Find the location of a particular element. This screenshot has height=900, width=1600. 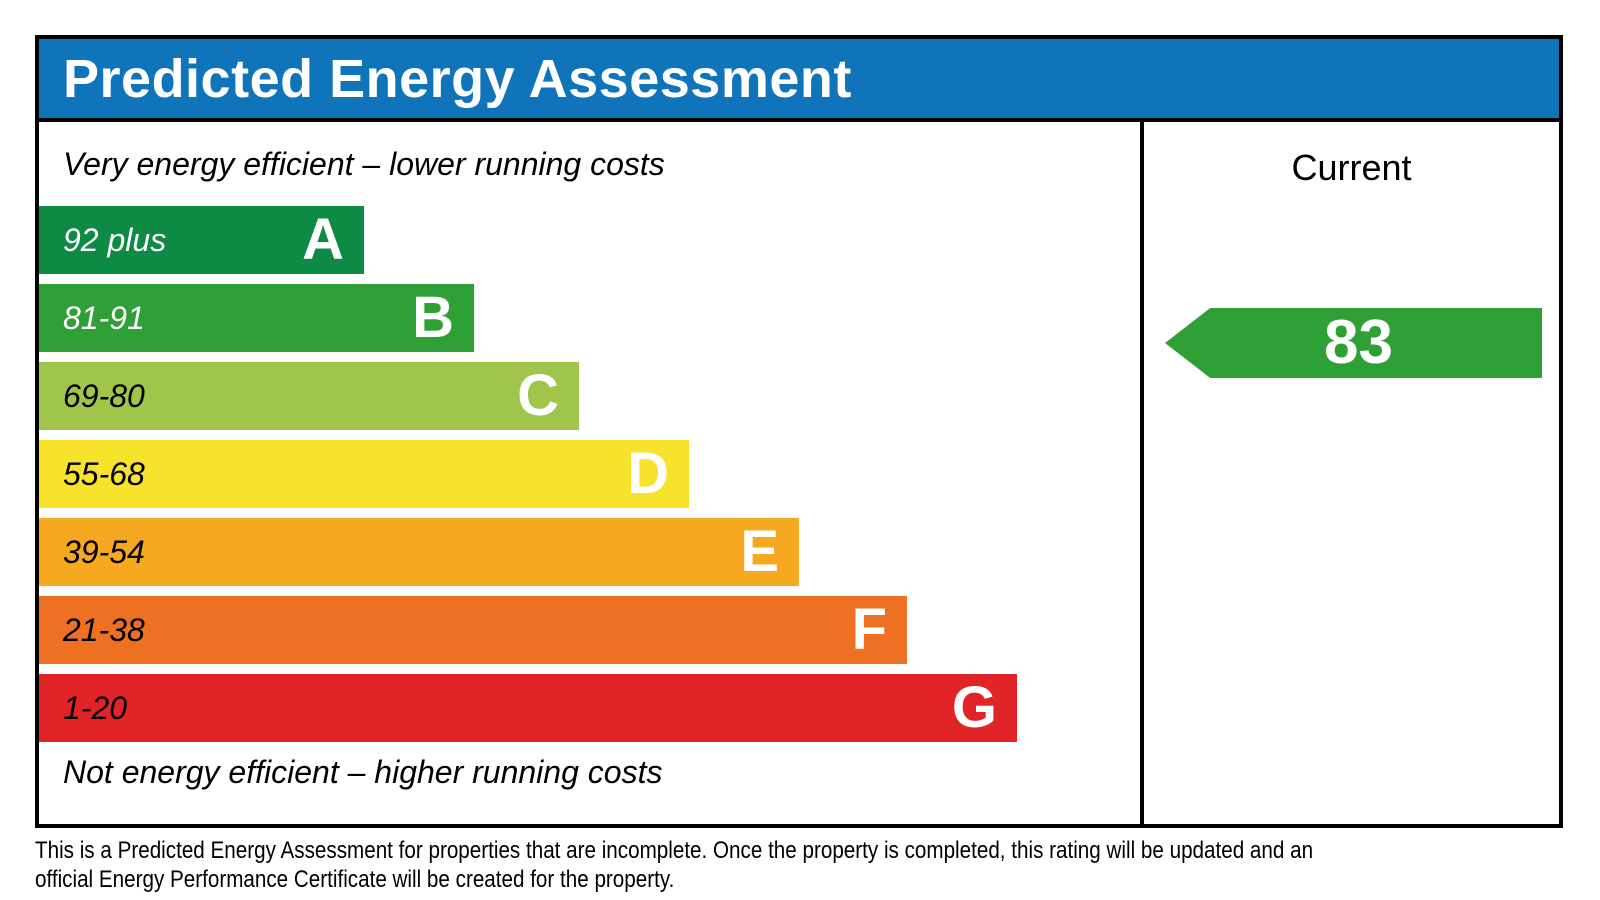

band-range-label: 92 plus is located at coordinates (115, 239).